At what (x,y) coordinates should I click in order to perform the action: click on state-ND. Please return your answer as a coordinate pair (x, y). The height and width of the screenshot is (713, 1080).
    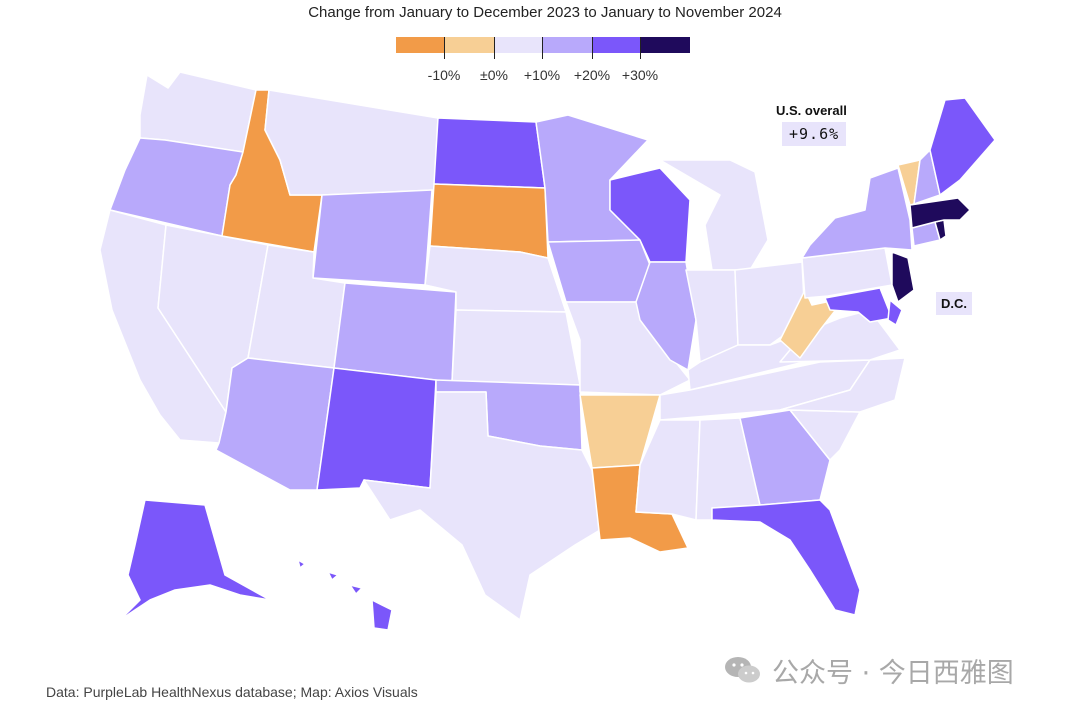
    Looking at the image, I should click on (489, 153).